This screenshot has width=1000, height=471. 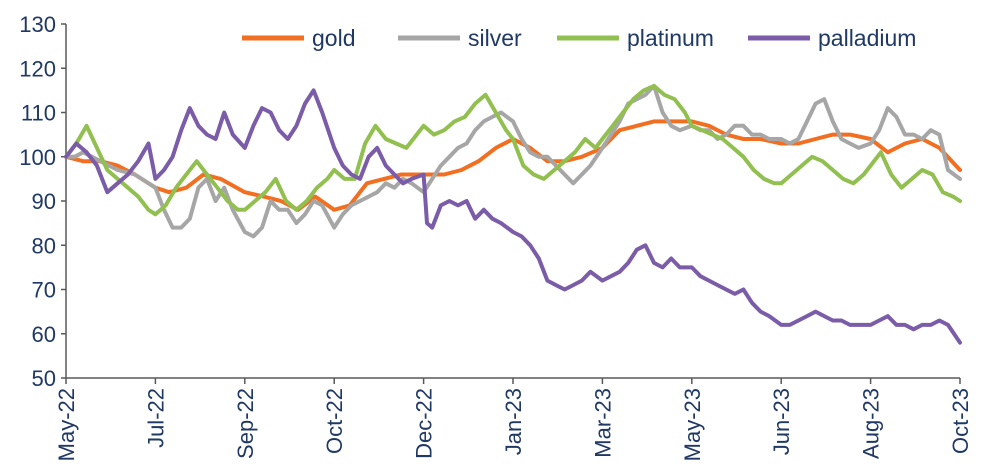 What do you see at coordinates (37, 157) in the screenshot?
I see `y-tick-label: 100` at bounding box center [37, 157].